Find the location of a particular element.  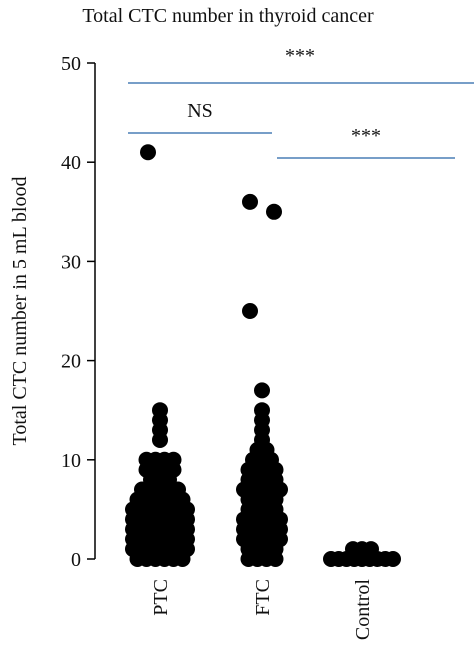

y-axis-label: Total CTC number in 5 mL blood is located at coordinates (20, 311).